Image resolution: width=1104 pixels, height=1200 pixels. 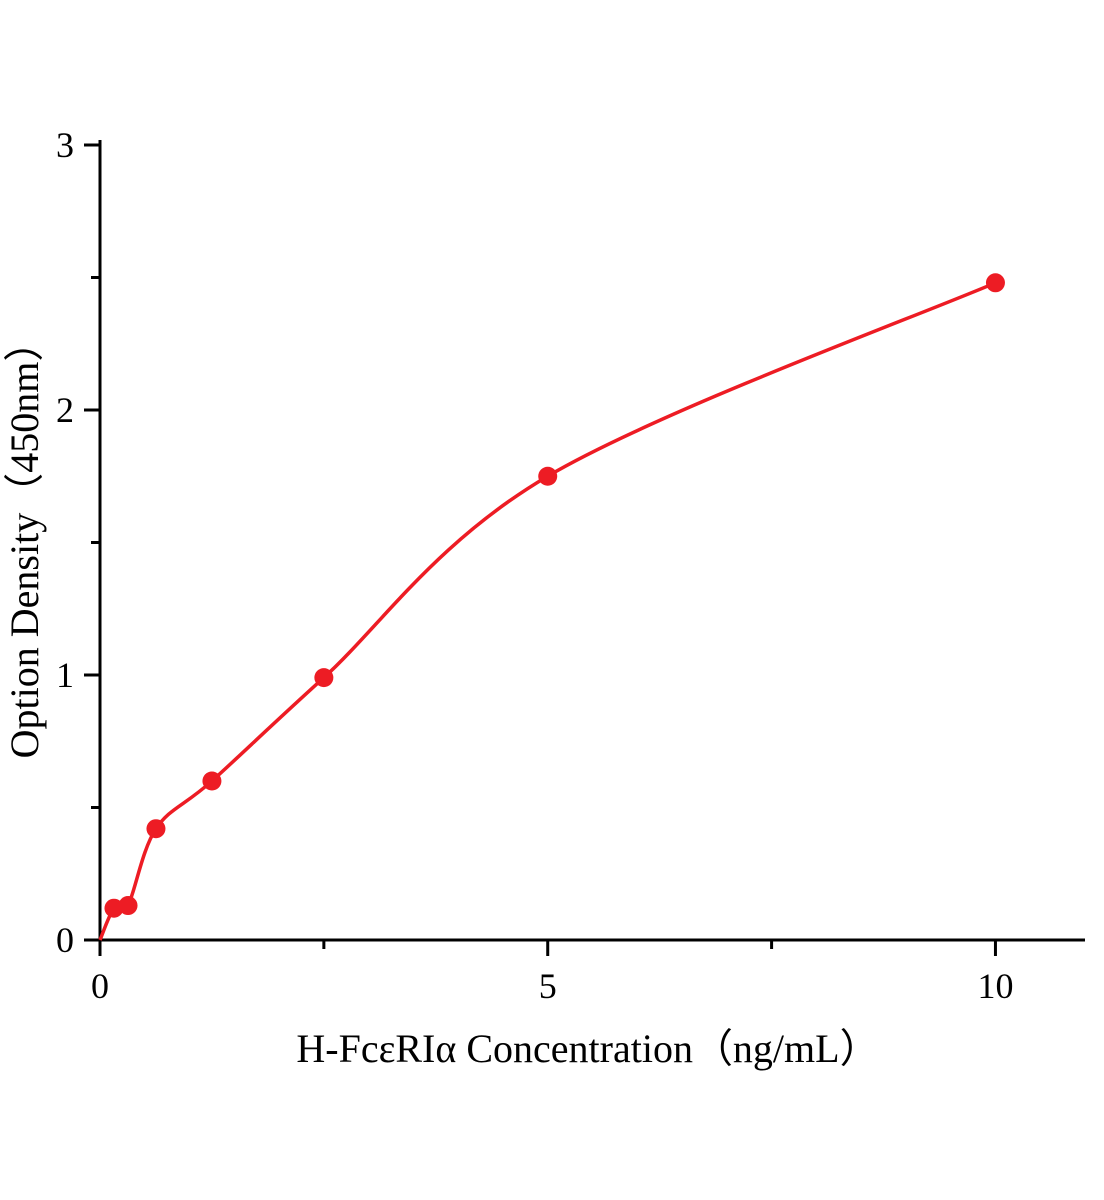 What do you see at coordinates (548, 986) in the screenshot?
I see `tick-label: 5` at bounding box center [548, 986].